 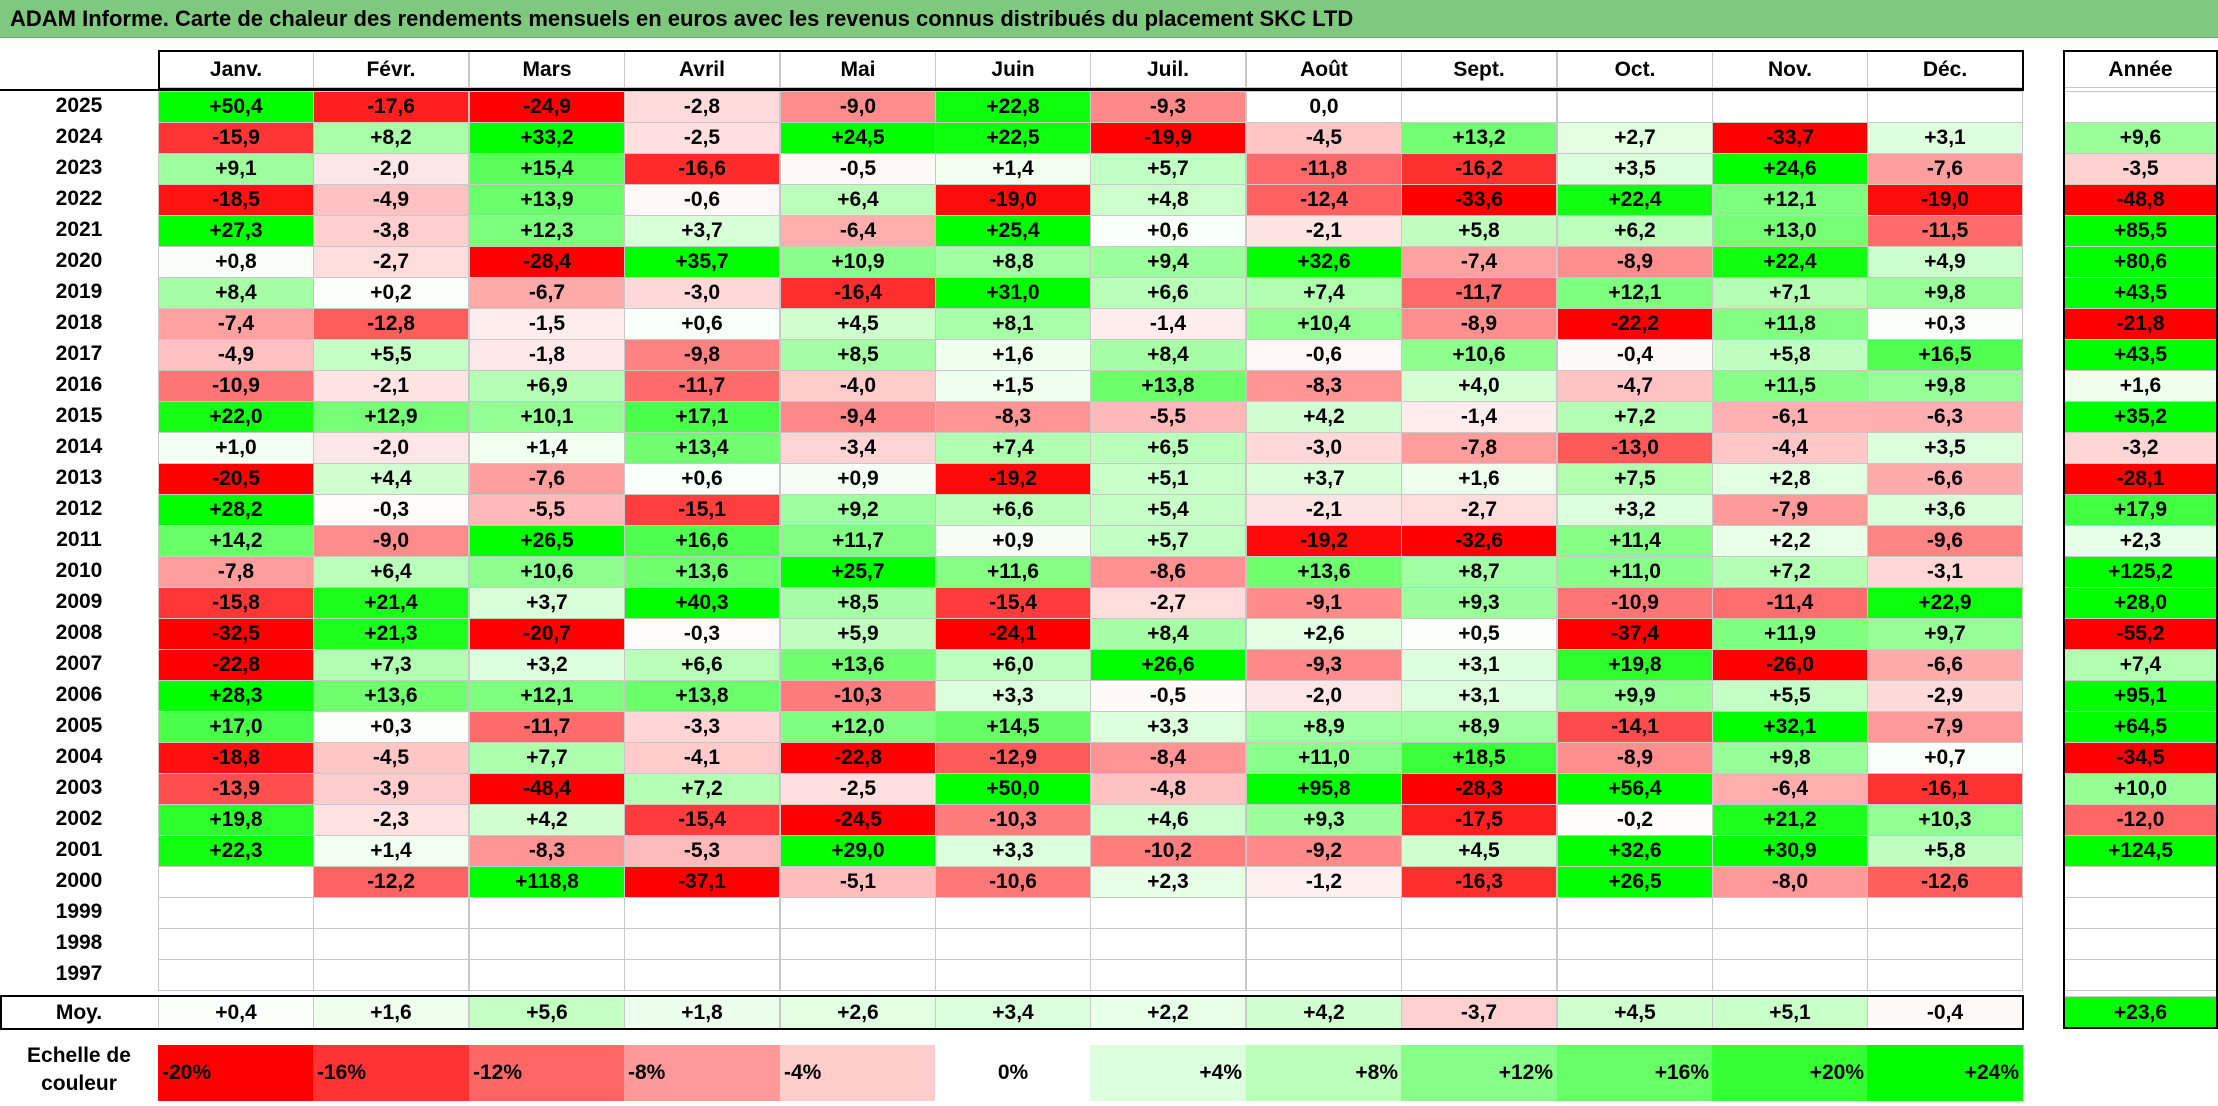 I want to click on heatmap-cell: +3,5, so click(x=1635, y=169).